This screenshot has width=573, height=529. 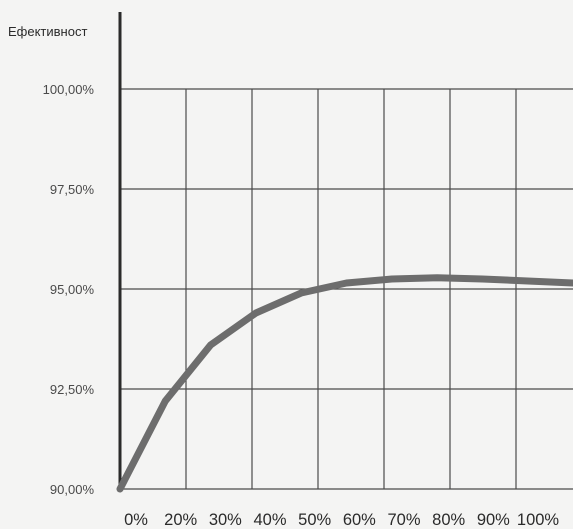 I want to click on x-tick-label: 40%, so click(x=269, y=520).